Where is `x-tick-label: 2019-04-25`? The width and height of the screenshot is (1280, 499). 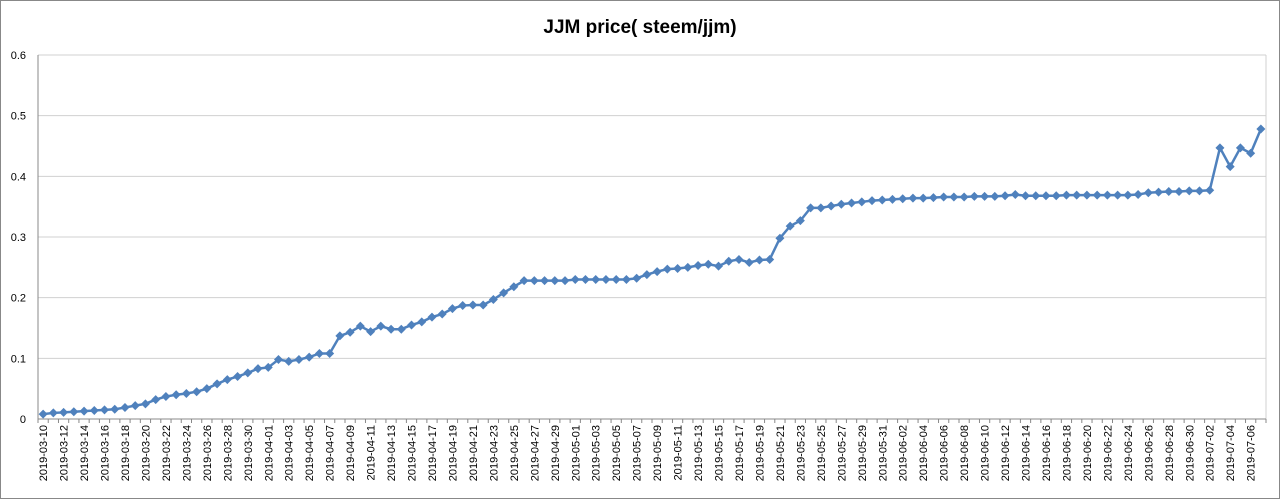 x-tick-label: 2019-04-25 is located at coordinates (515, 453).